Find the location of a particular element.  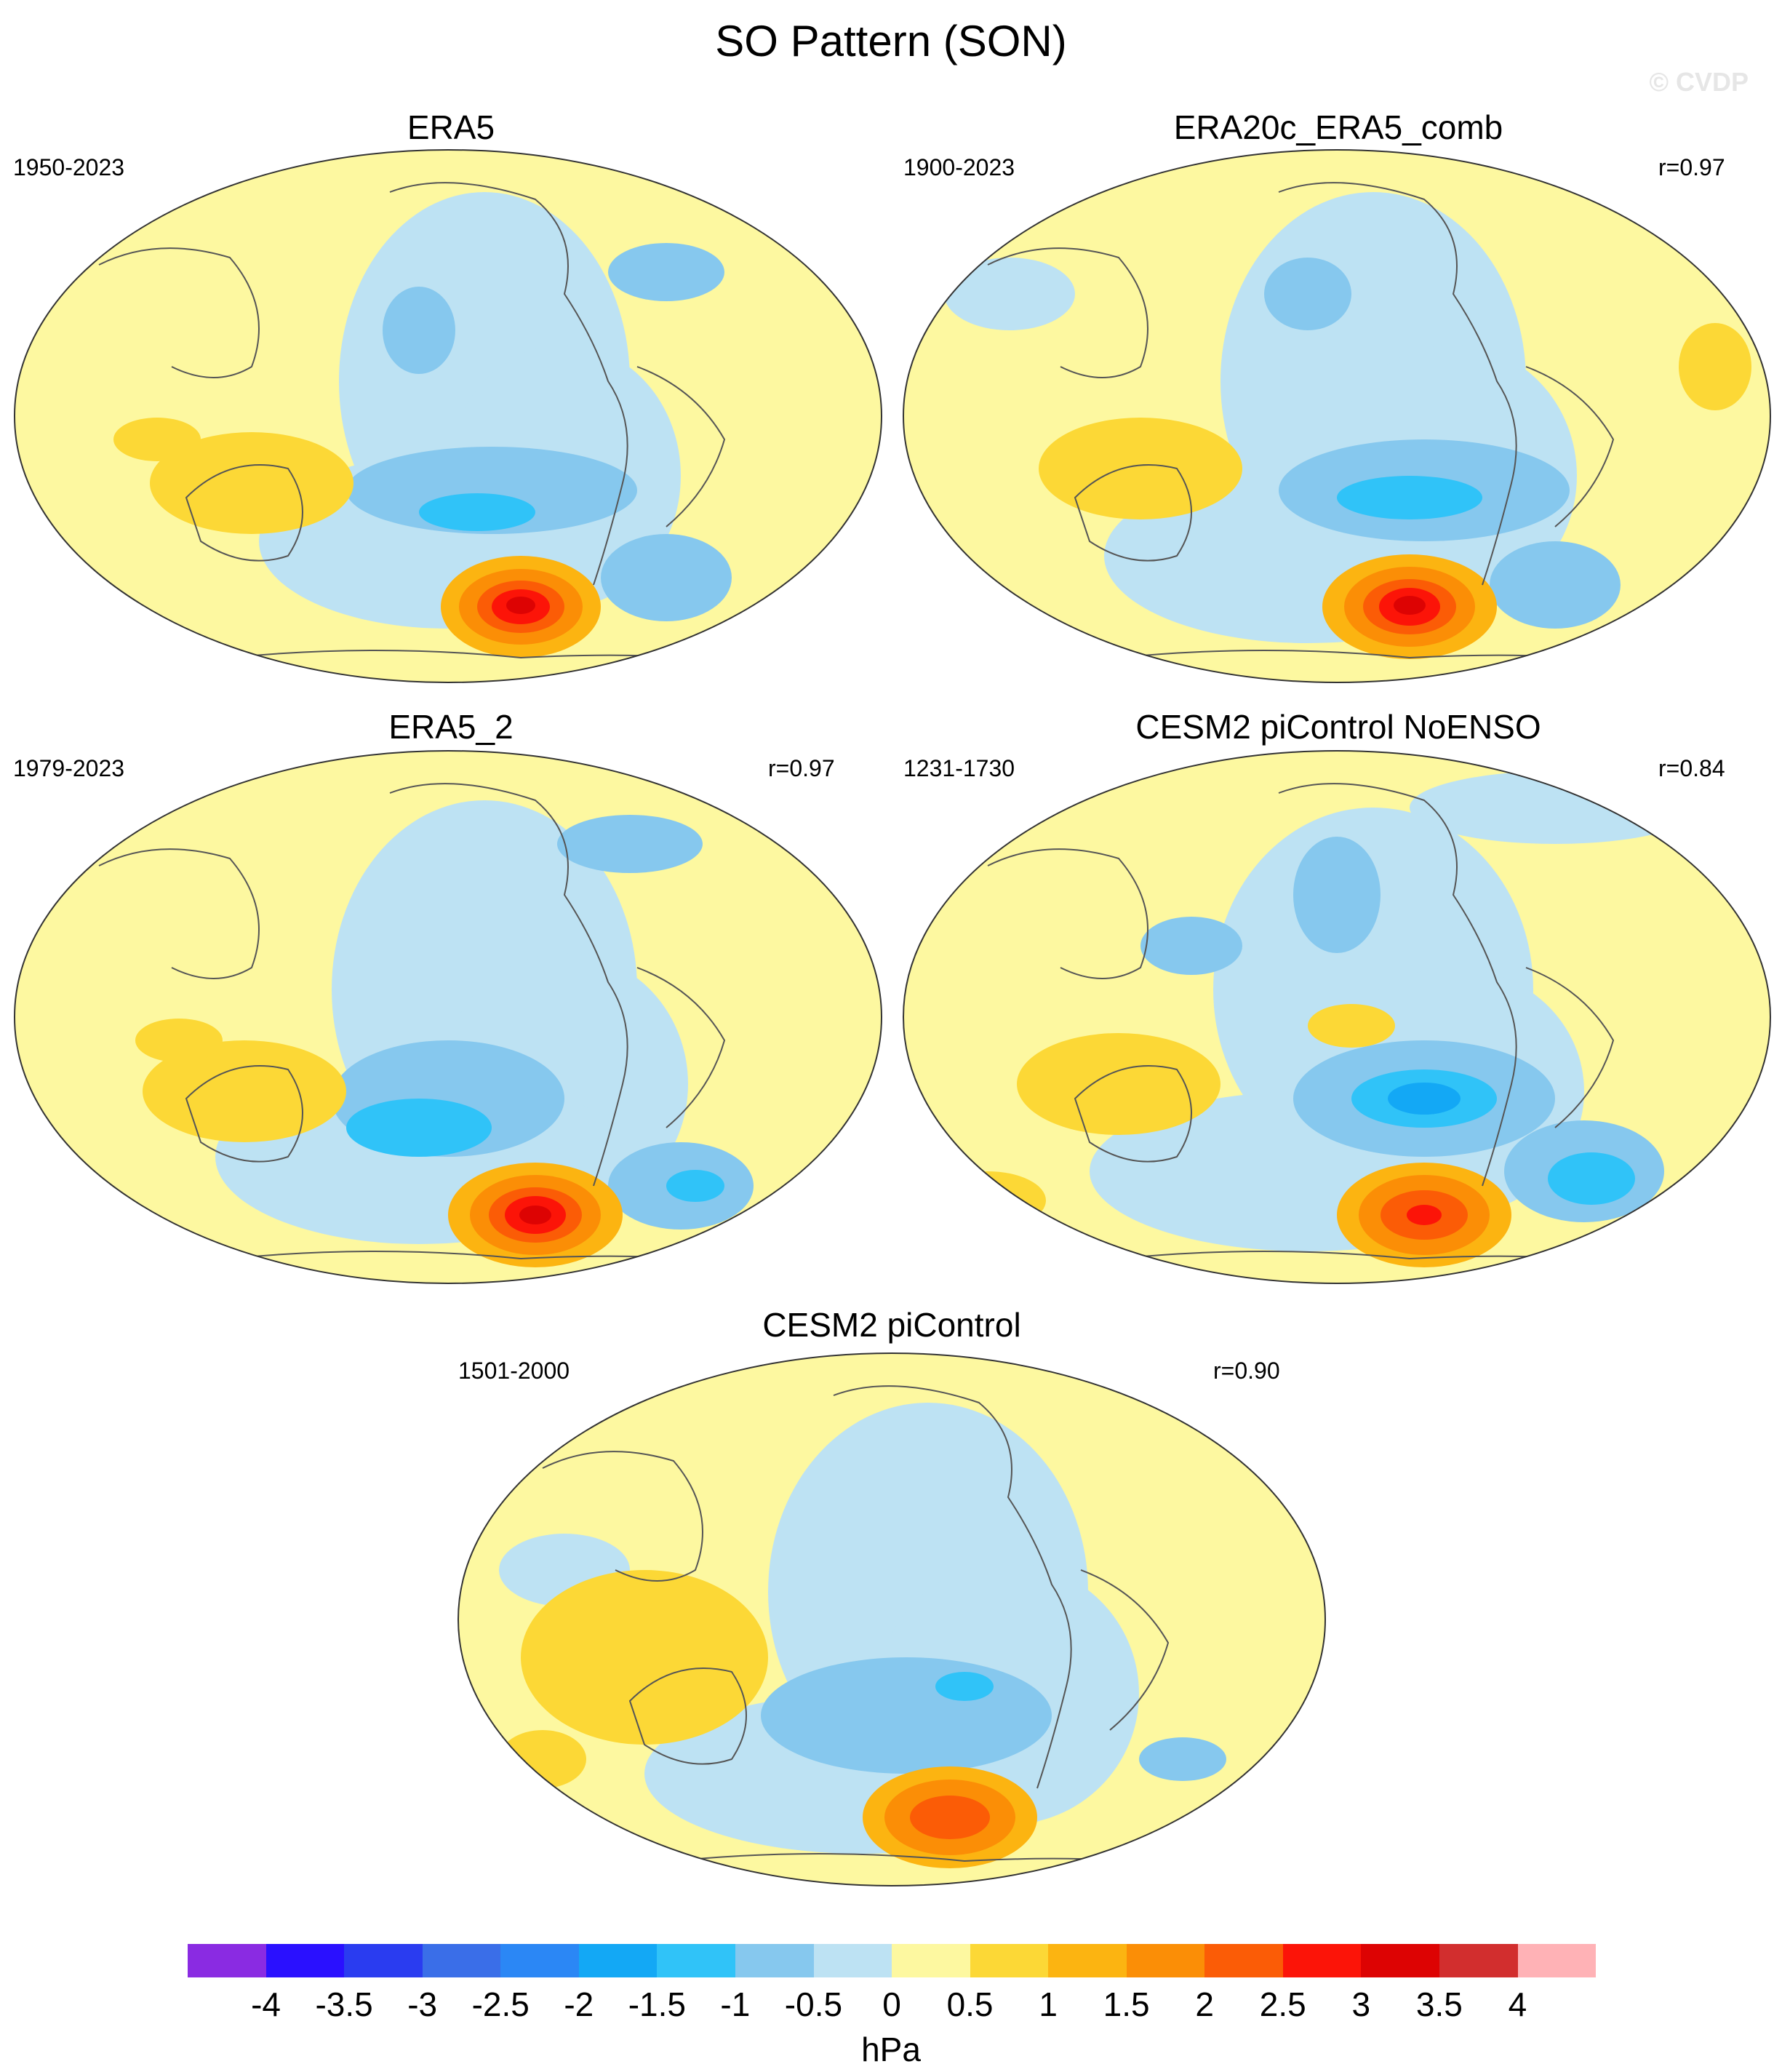

colorbar-tick-label: -4 is located at coordinates (266, 2004).